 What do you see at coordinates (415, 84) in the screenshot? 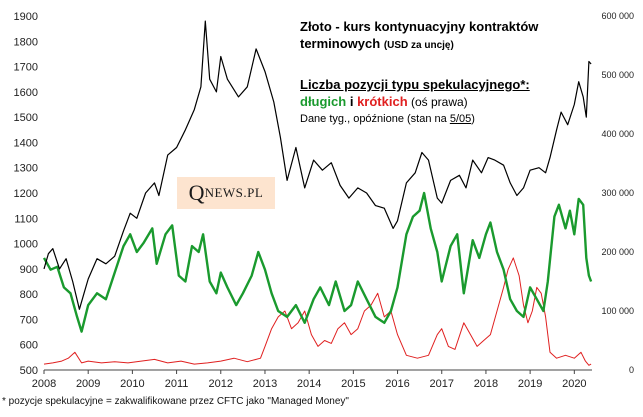
I see `positions-title: Liczba pozycji typu spekulacyjnego*:` at bounding box center [415, 84].